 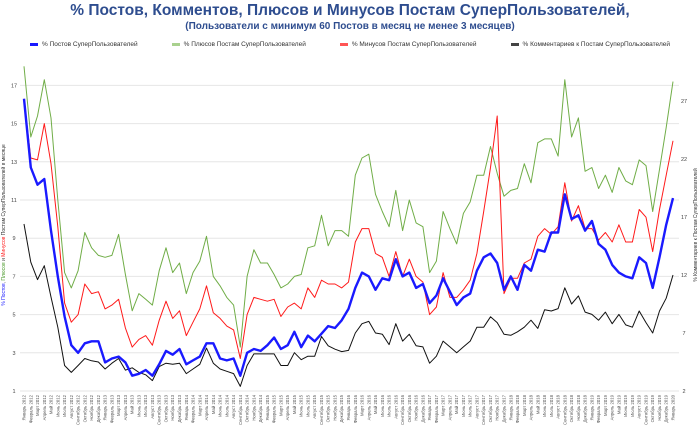 I want to click on x-tick-label: Апрель 2014, so click(x=206, y=407).